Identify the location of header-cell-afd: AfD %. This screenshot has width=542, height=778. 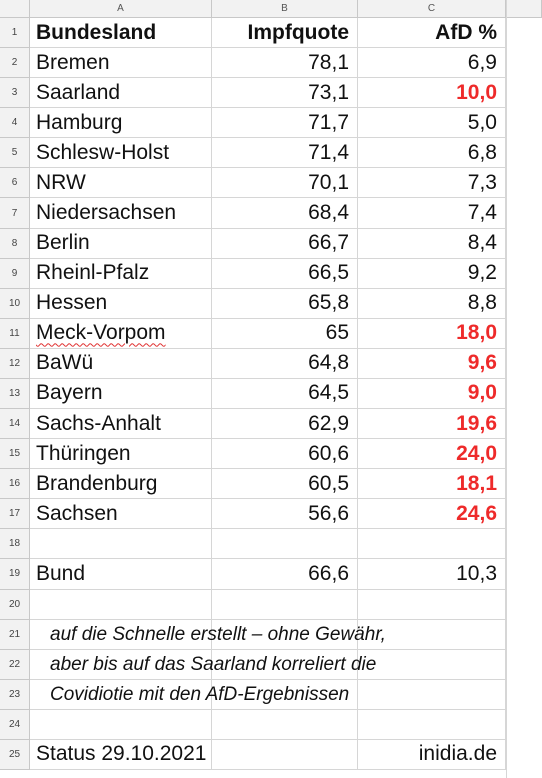
(432, 33).